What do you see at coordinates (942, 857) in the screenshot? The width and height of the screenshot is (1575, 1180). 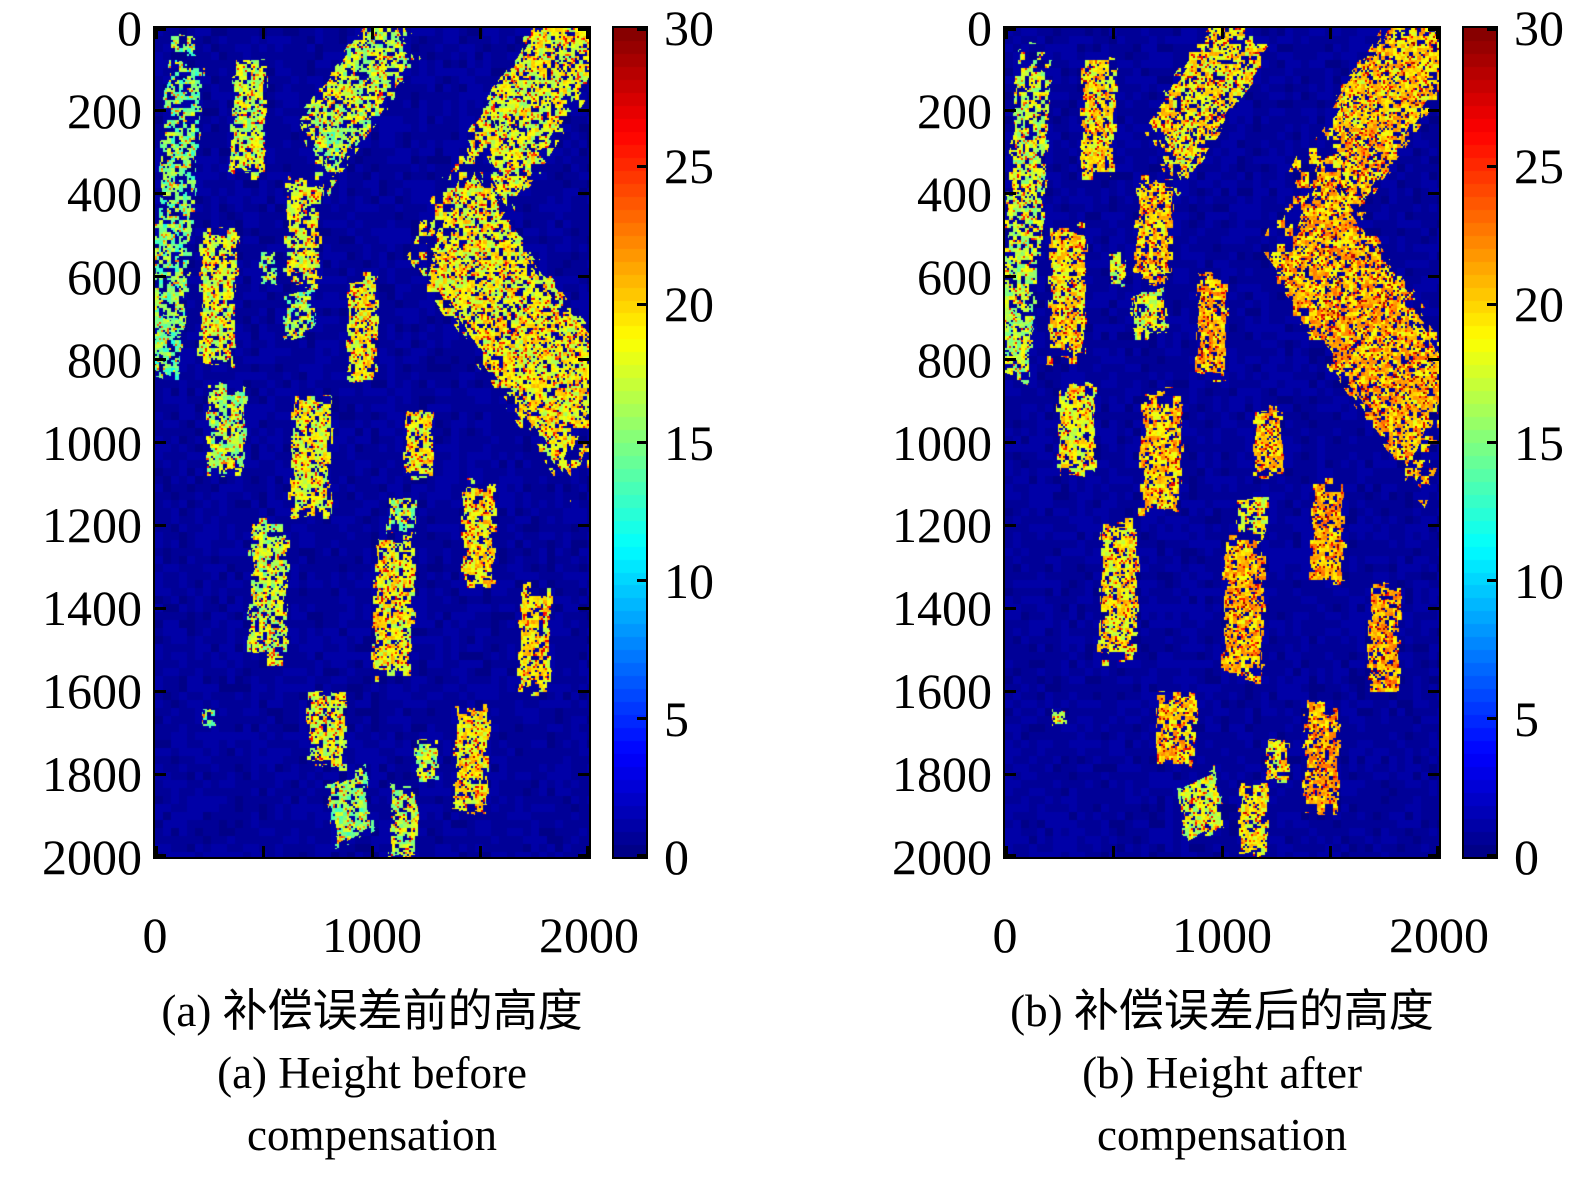 I see `y-tick-label: 2000` at bounding box center [942, 857].